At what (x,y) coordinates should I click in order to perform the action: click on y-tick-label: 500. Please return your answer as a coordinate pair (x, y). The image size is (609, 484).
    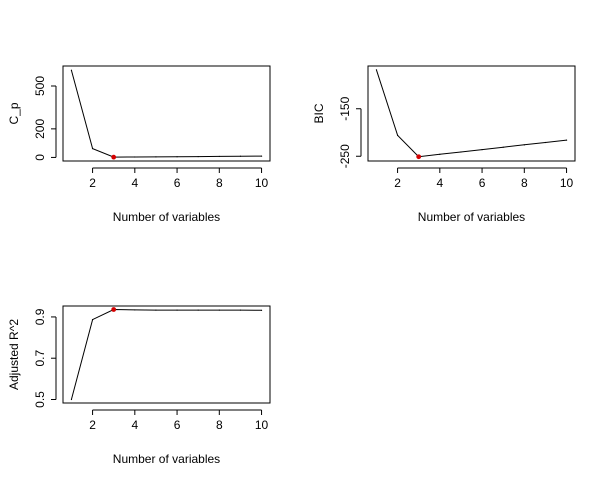
    Looking at the image, I should click on (40, 86).